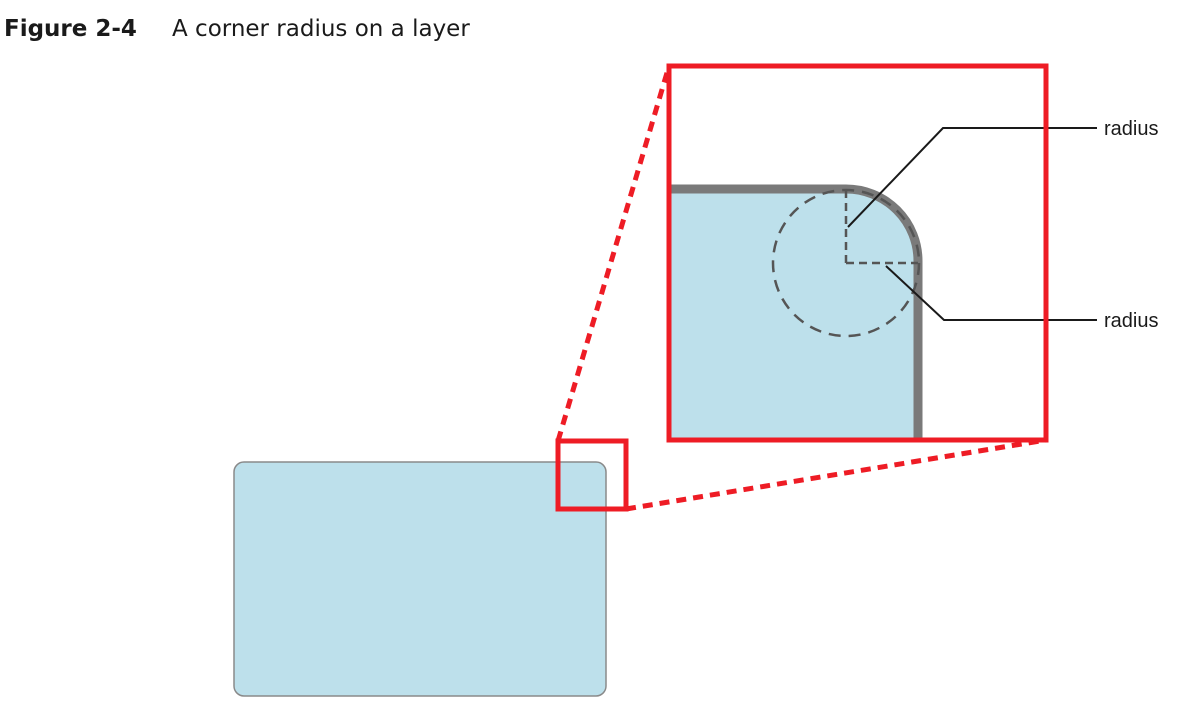 This screenshot has width=1180, height=714. I want to click on zoomed-layer-fill, so click(793, 314).